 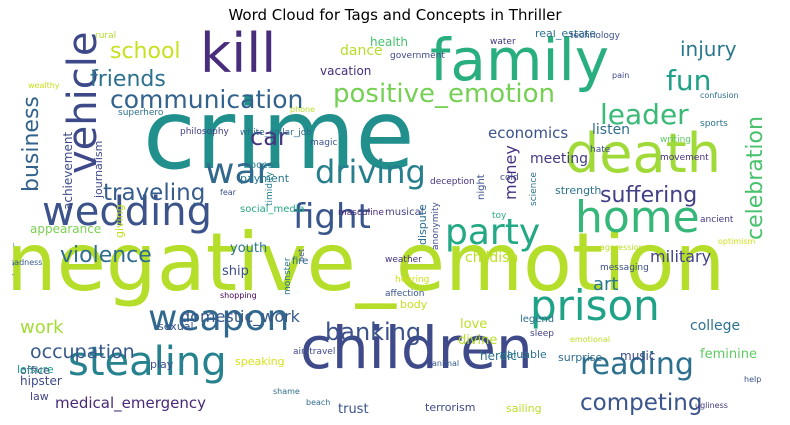 What do you see at coordinates (752, 379) in the screenshot?
I see `word-help: help` at bounding box center [752, 379].